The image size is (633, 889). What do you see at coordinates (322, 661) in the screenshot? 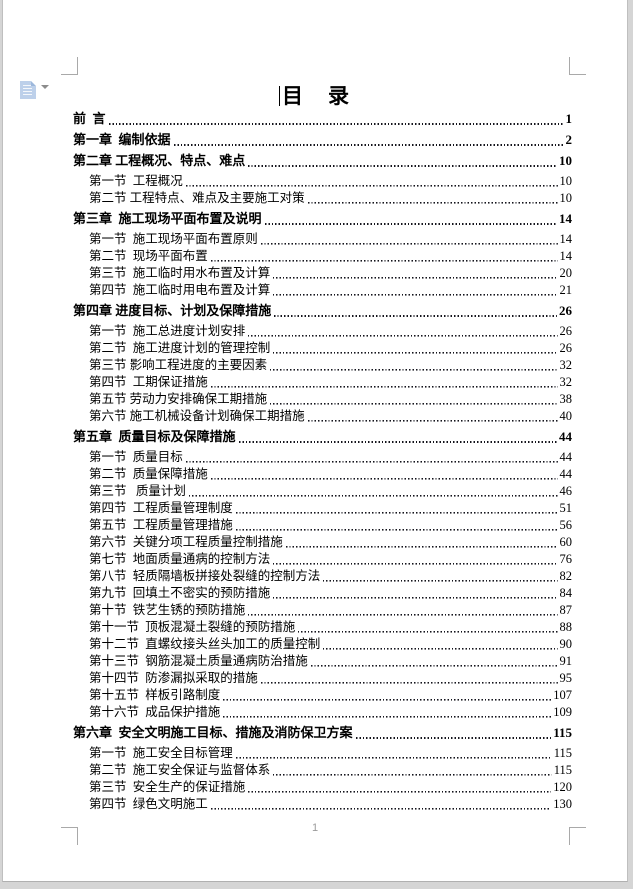
I see `toc-entry: 第十三节 钢筋混凝土质量通病防治措施 91` at bounding box center [322, 661].